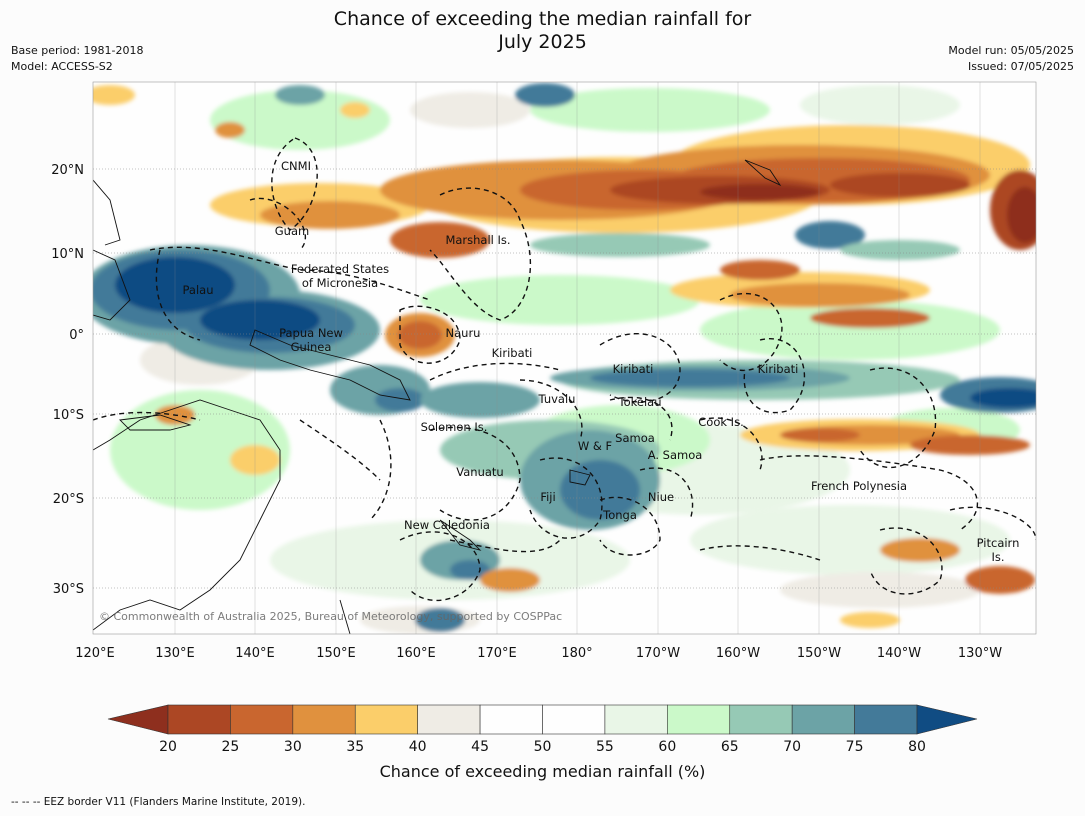 This screenshot has height=816, width=1085. What do you see at coordinates (416, 653) in the screenshot?
I see `lon-label: 160°E` at bounding box center [416, 653].